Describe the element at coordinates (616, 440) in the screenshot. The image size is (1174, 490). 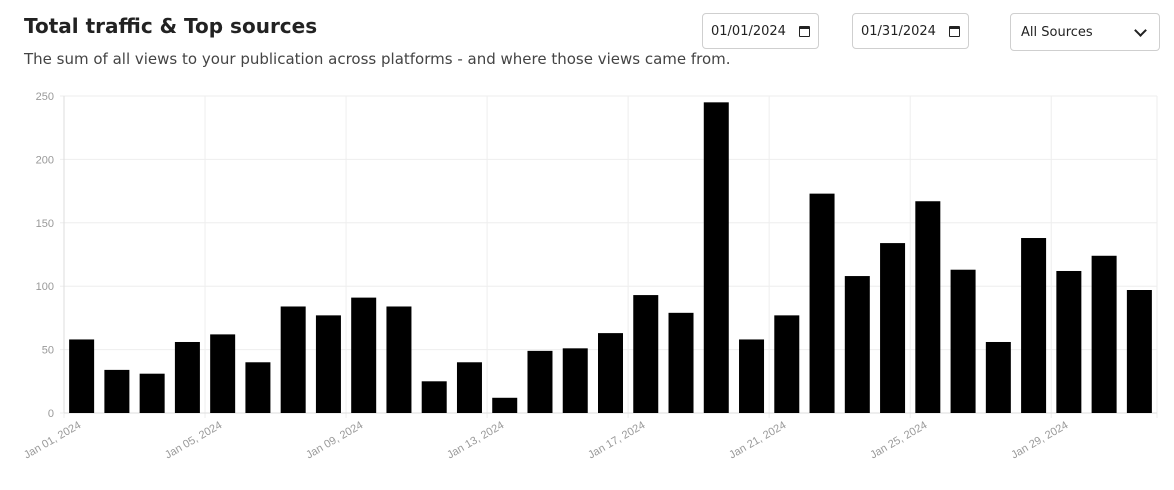
I see `x-tick-label: Jan 17, 2024` at that location.